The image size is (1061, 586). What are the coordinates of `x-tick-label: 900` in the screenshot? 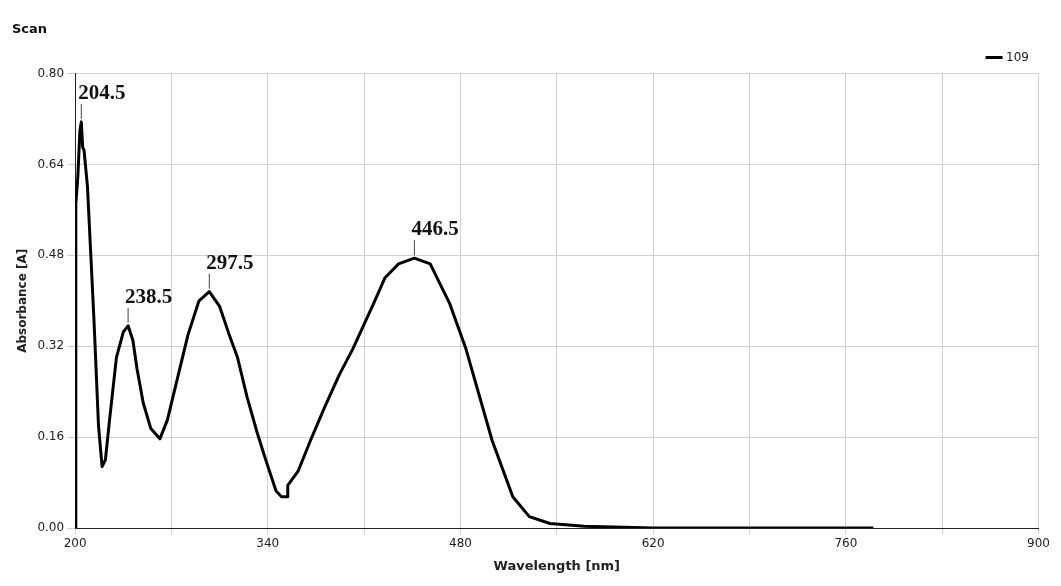 It's located at (1038, 543).